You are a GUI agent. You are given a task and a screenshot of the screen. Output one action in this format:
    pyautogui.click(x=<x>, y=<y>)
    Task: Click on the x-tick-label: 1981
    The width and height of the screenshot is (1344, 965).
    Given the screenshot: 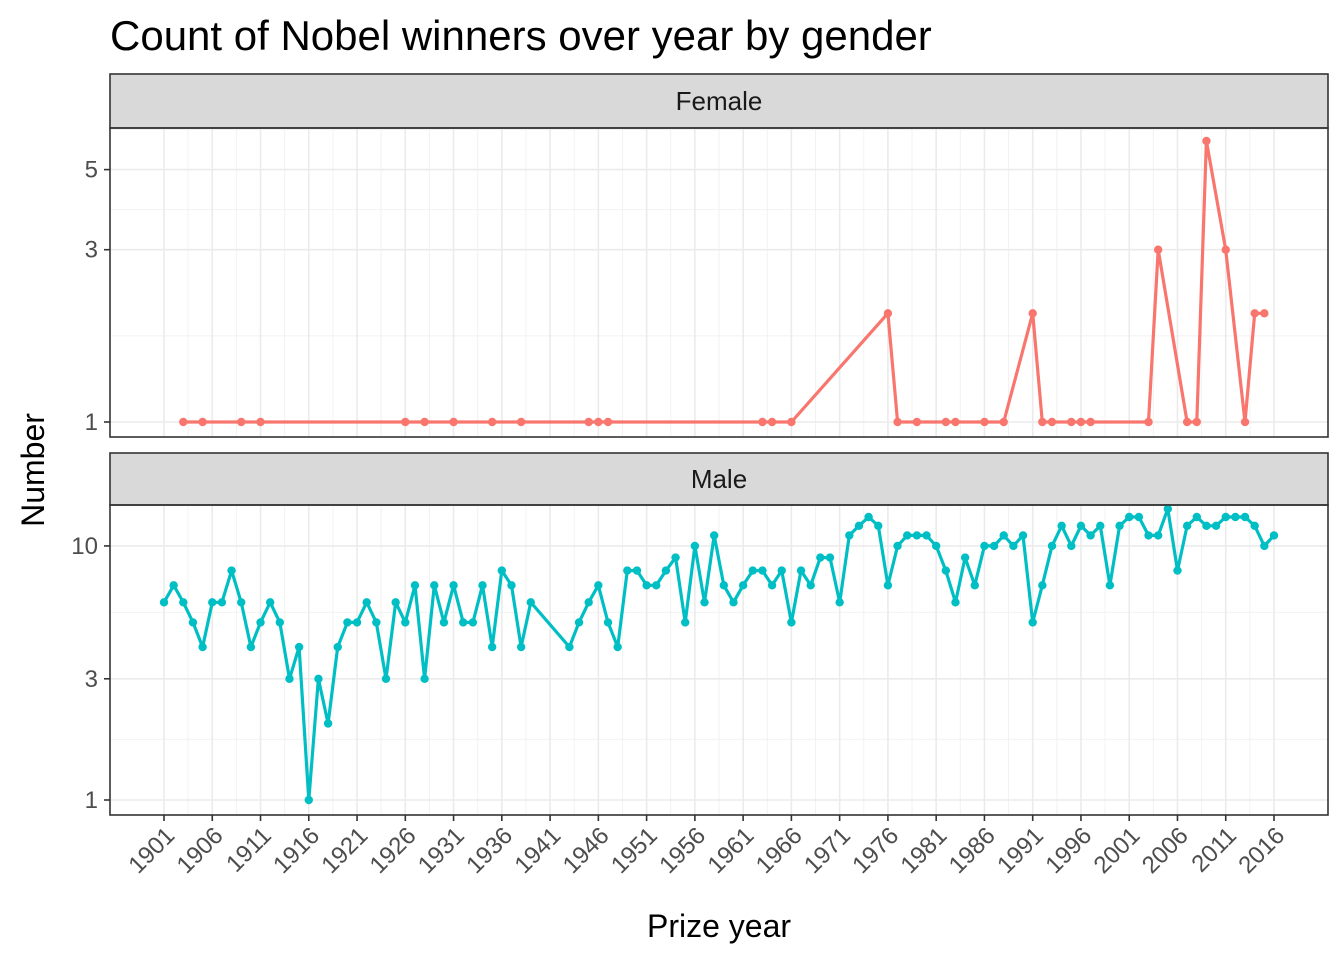 What is the action you would take?
    pyautogui.click(x=924, y=850)
    